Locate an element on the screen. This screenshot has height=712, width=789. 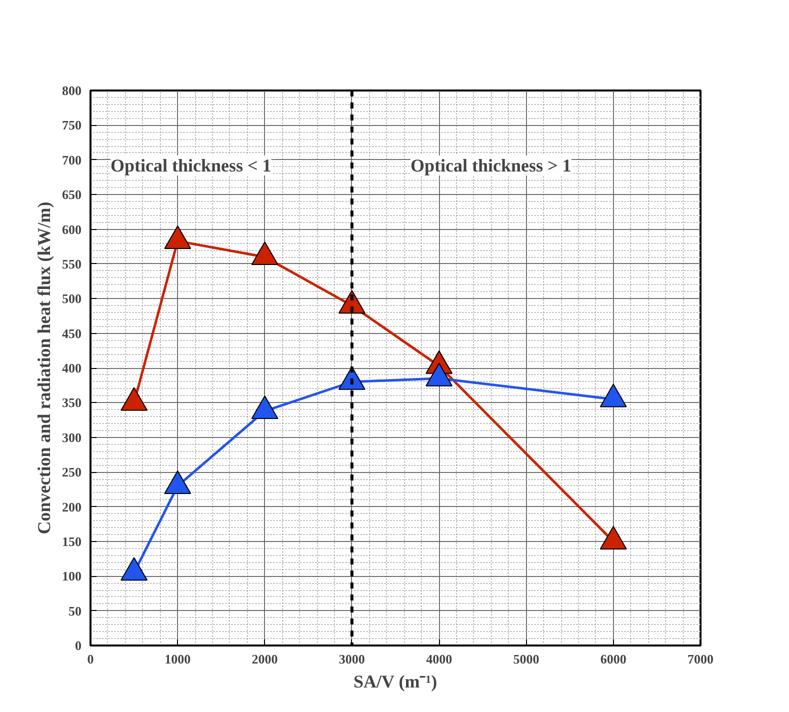
y-tick-label: 500 is located at coordinates (72, 298).